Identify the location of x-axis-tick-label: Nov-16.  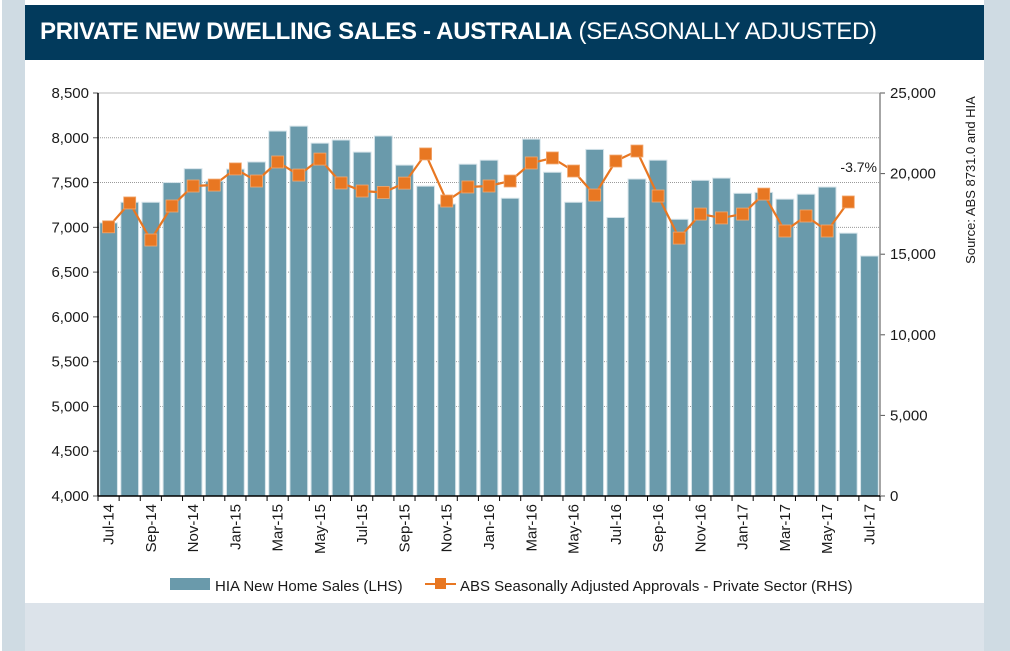
(700, 528).